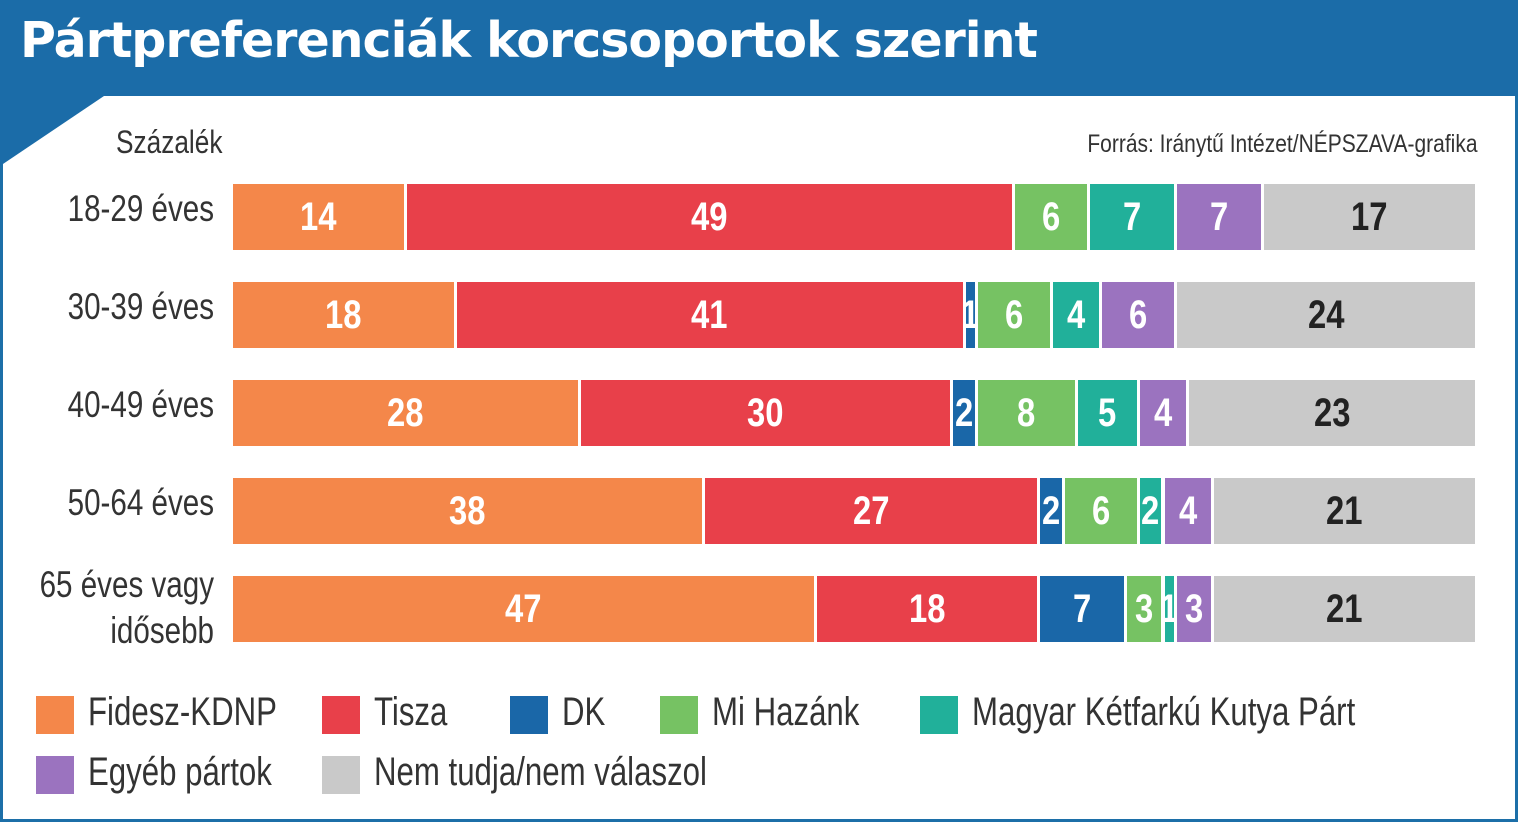 Image resolution: width=1518 pixels, height=822 pixels. Describe the element at coordinates (411, 712) in the screenshot. I see `legend-label: Tisza` at that location.